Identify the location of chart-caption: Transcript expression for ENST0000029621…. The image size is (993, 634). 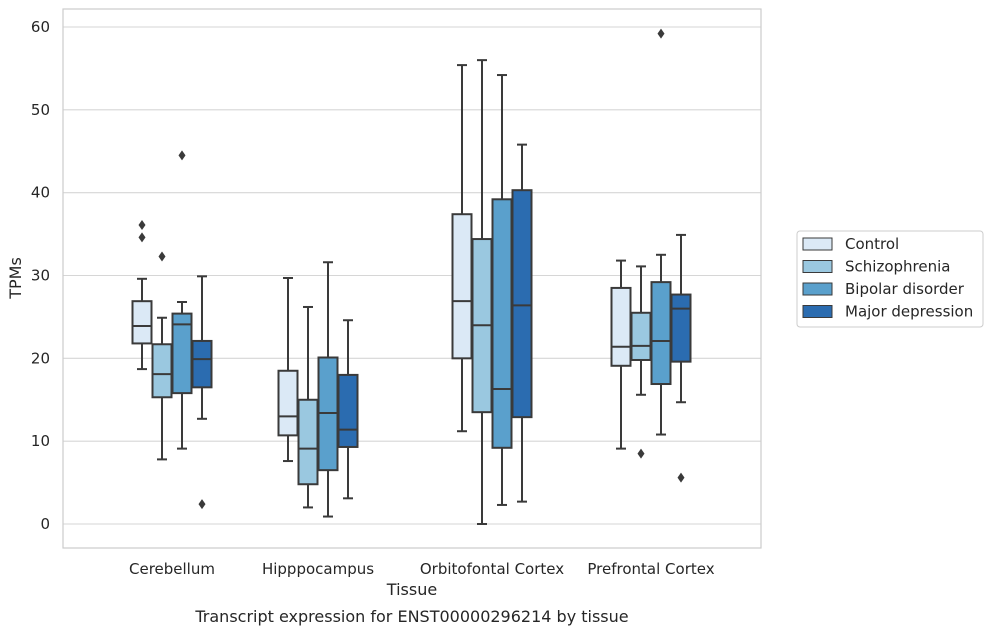
(411, 616).